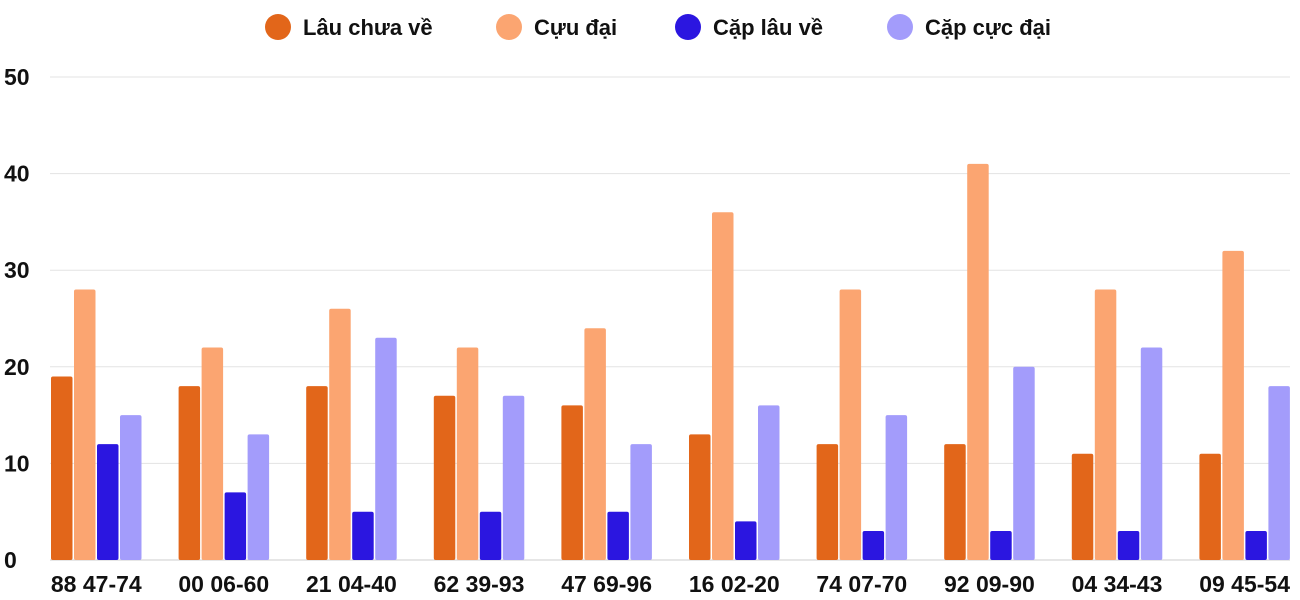 The width and height of the screenshot is (1300, 600). Describe the element at coordinates (658, 27) in the screenshot. I see `chart-legend: Lâu chưa về Cựu đại Cặp lâu về Cặp cực đại` at that location.